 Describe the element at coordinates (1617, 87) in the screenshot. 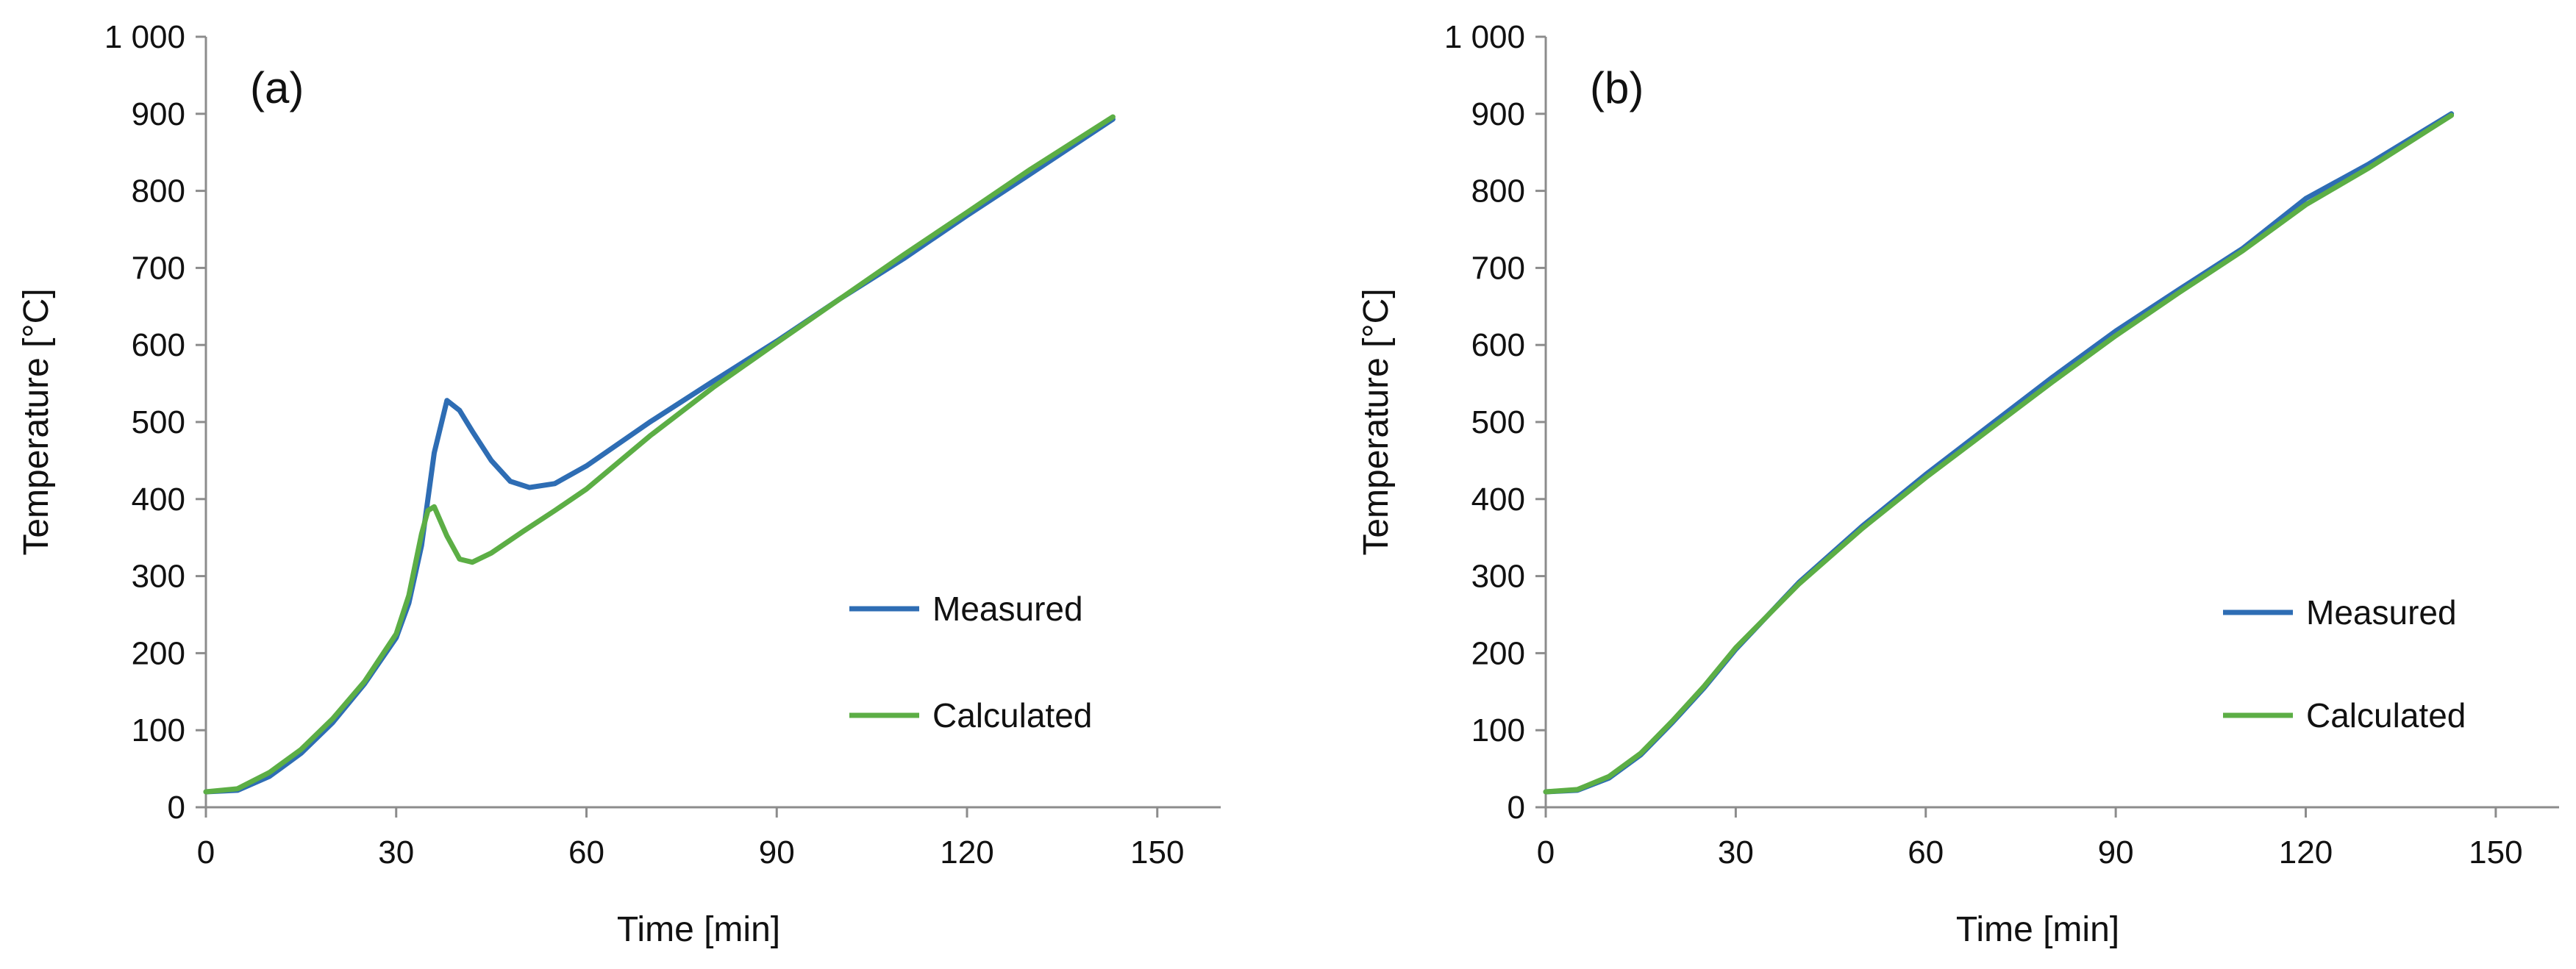

I see `panel-label: (b)` at that location.